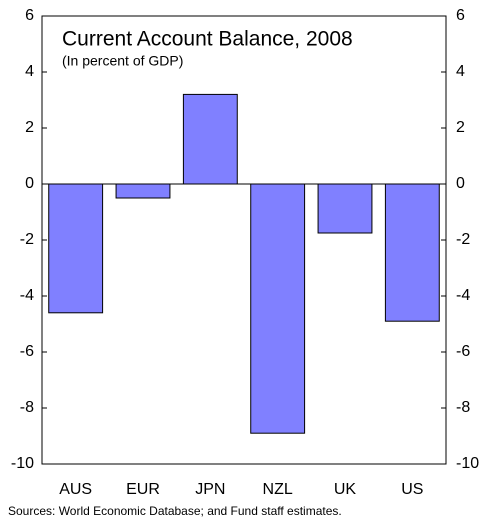  What do you see at coordinates (463, 407) in the screenshot?
I see `y-tick-label-right: -8` at bounding box center [463, 407].